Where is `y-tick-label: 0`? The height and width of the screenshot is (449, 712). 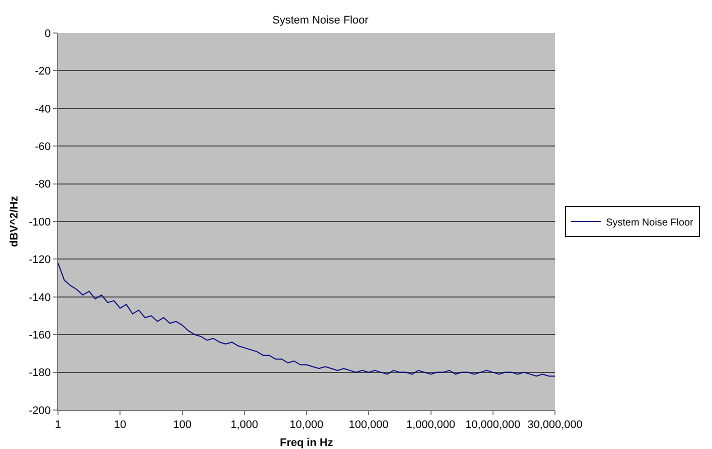 y-tick-label: 0 is located at coordinates (47, 34).